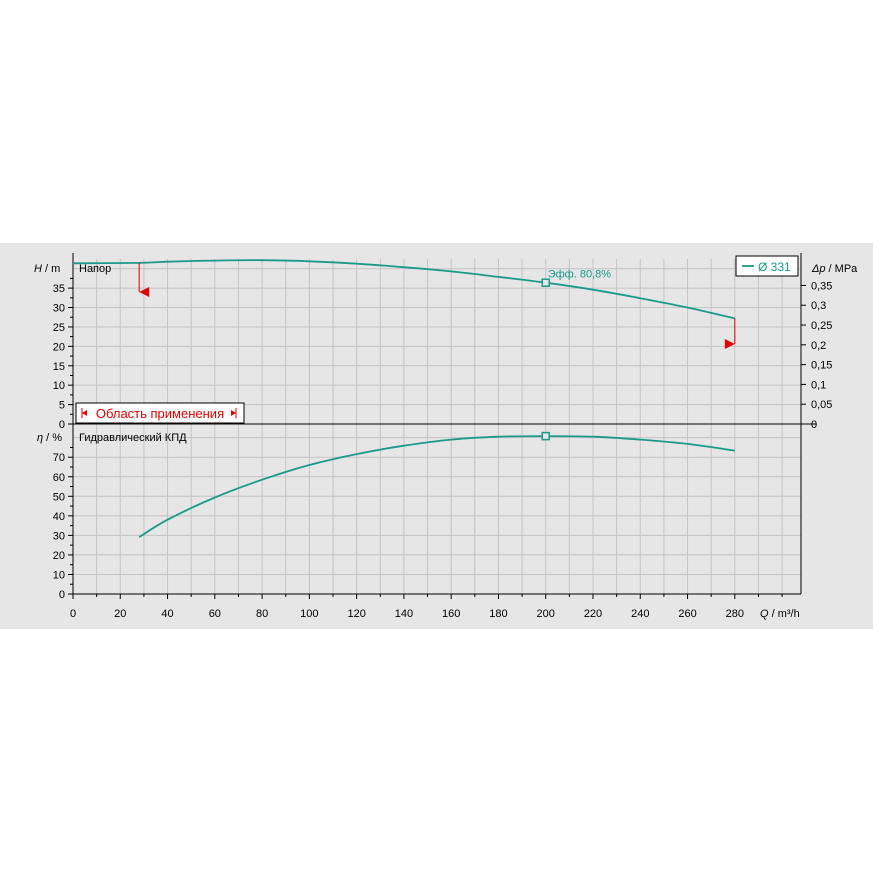 This screenshot has height=878, width=873. Describe the element at coordinates (133, 438) in the screenshot. I see `bottom-panel-title: Гидравлический КПД` at that location.